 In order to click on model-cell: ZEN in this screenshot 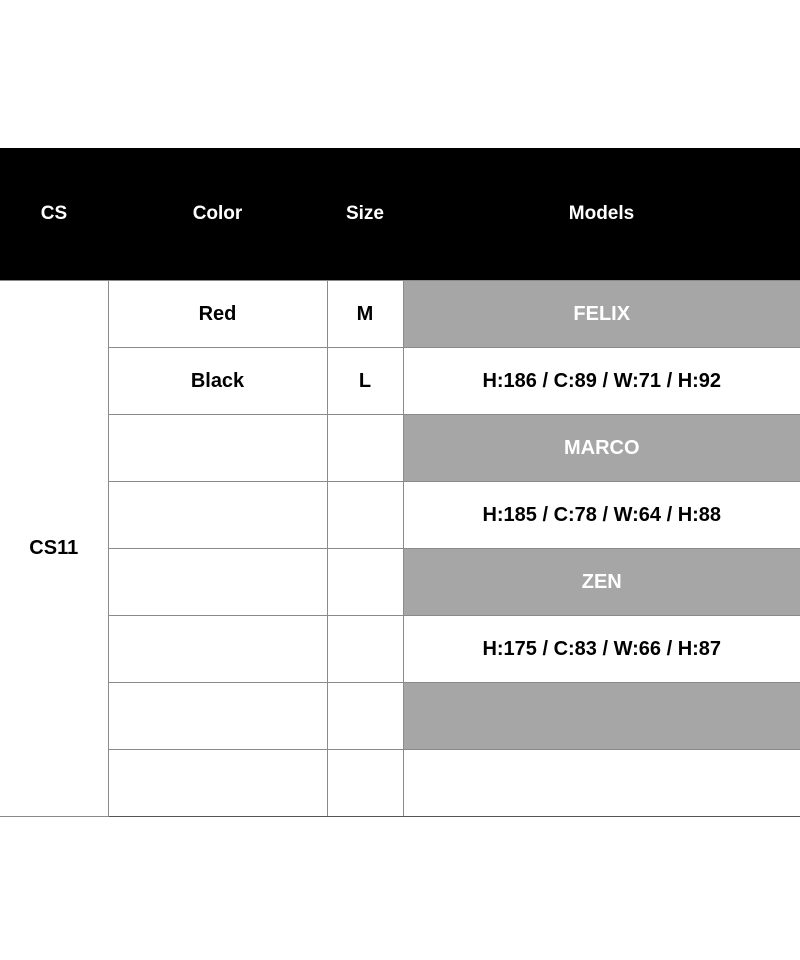, I will do `click(601, 582)`.